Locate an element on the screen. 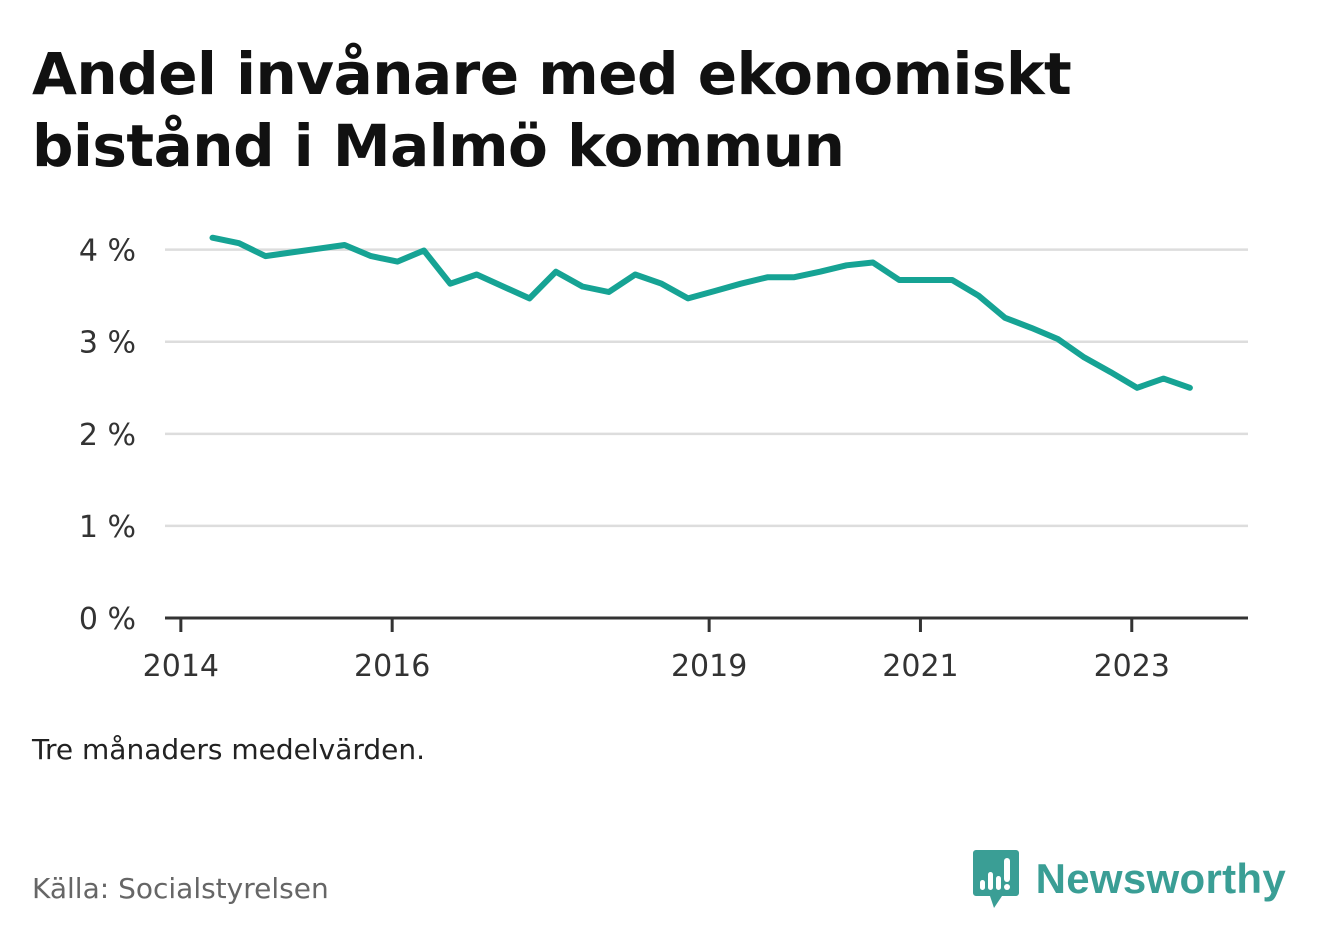  brand-logo: Newsworthy is located at coordinates (1129, 879).